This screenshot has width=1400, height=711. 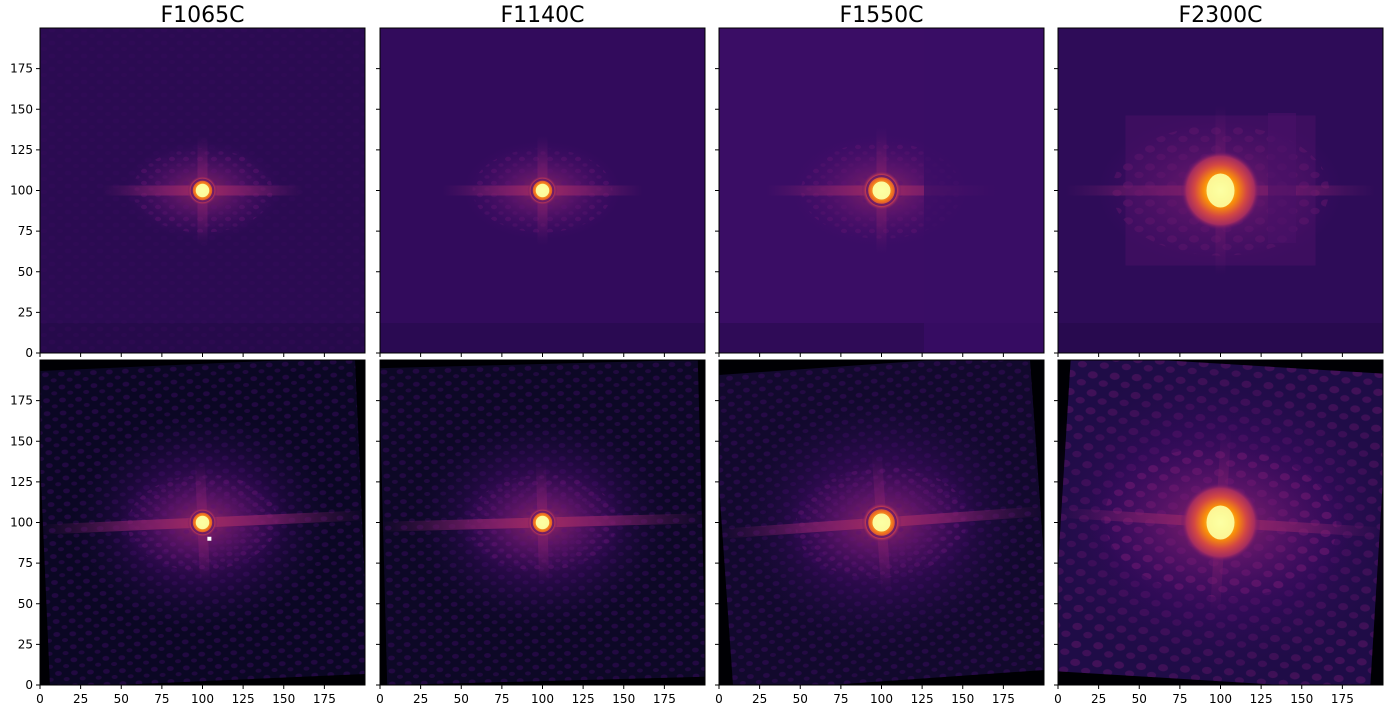 I want to click on panel-bottom-2: 0 25 50 75 100 125 150 175, so click(x=541, y=532).